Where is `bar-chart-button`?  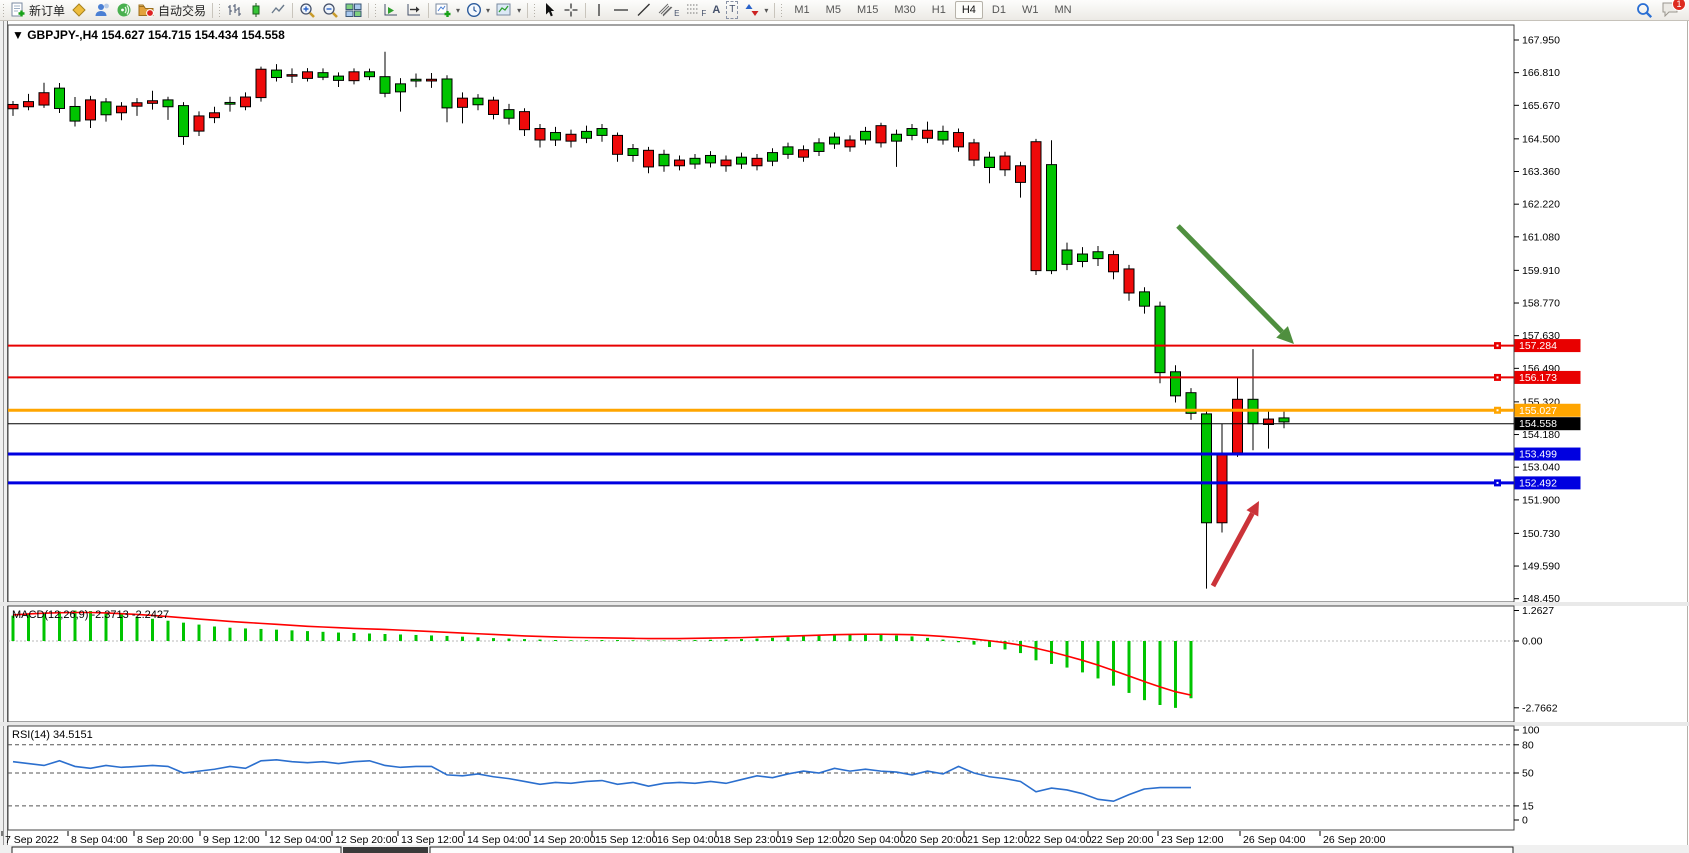
bar-chart-button is located at coordinates (234, 10).